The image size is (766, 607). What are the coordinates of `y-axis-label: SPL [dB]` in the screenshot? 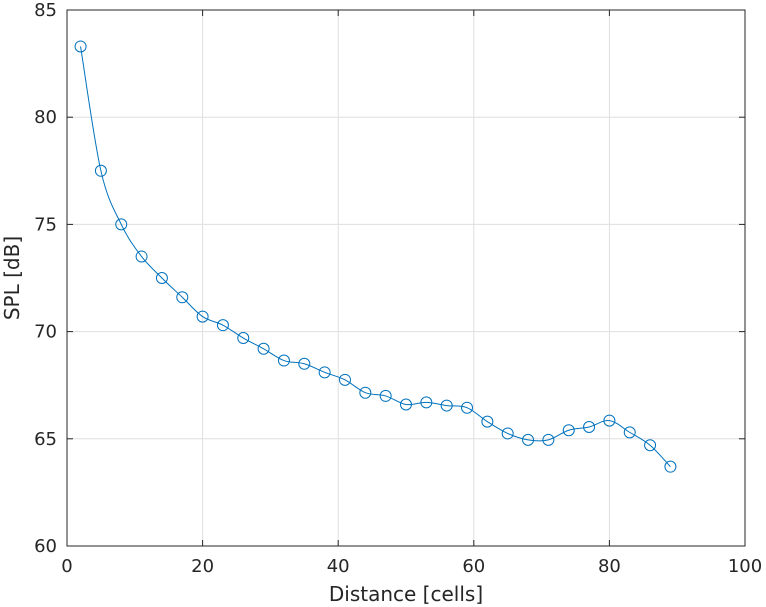 It's located at (12, 278).